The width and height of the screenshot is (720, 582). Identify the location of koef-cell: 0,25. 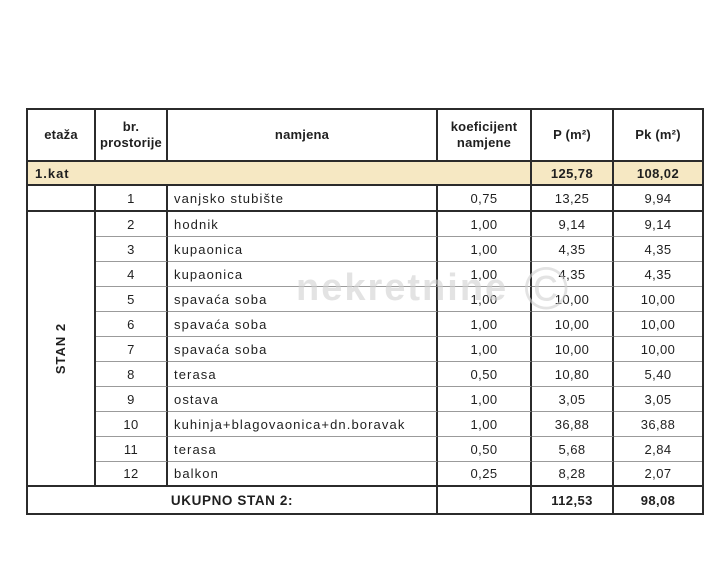
(485, 474).